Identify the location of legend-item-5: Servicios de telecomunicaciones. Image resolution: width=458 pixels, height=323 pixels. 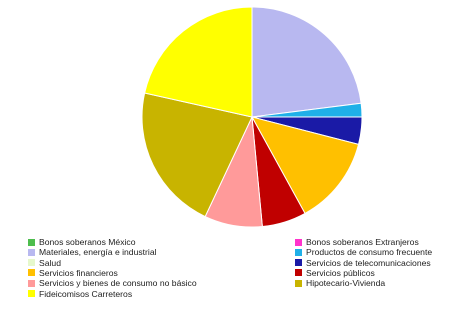
(363, 263).